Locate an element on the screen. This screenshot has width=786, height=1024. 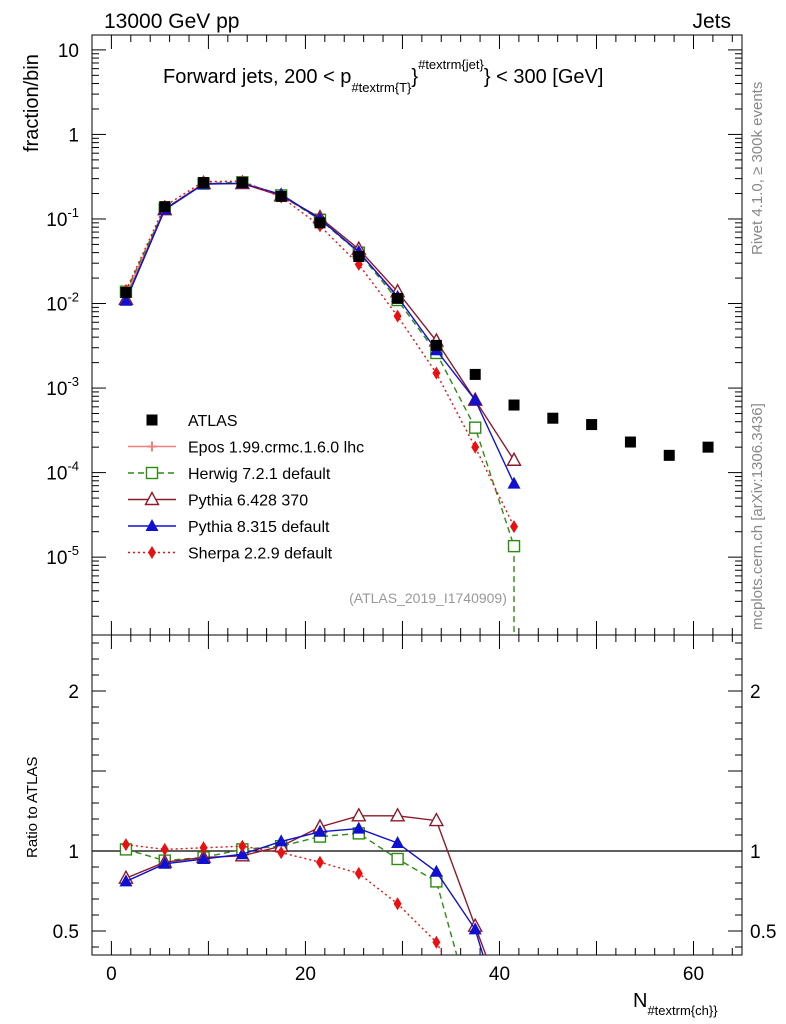
analysis-id: (ATLAS_2019_I1740909) is located at coordinates (428, 598).